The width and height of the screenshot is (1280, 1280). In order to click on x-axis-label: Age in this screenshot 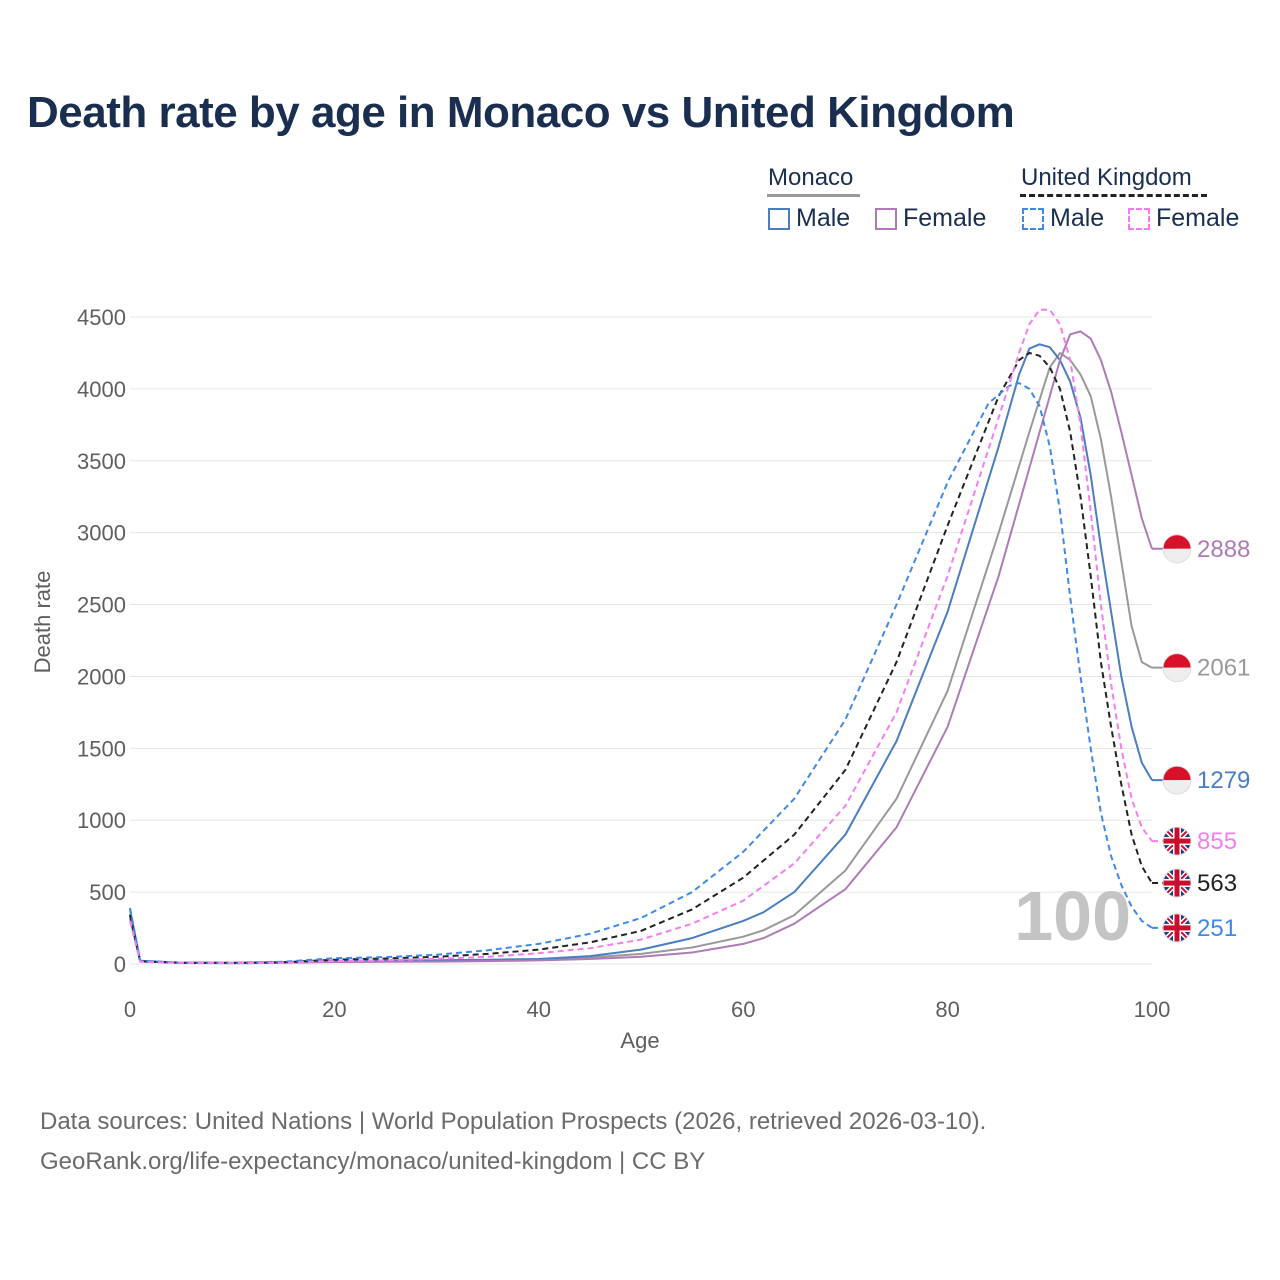, I will do `click(639, 1040)`.